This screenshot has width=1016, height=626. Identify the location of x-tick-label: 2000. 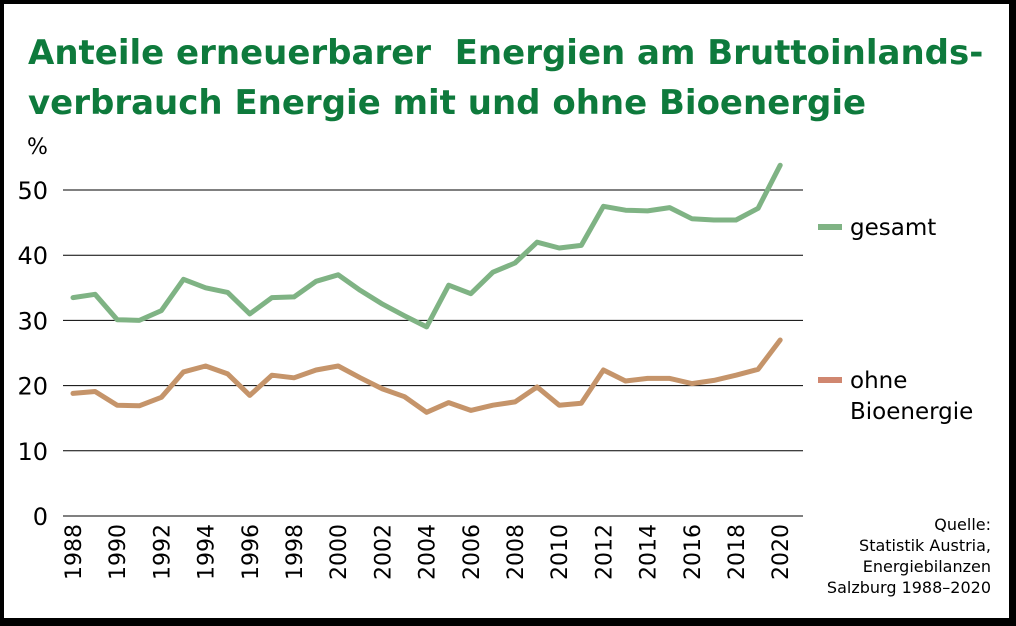
(339, 552).